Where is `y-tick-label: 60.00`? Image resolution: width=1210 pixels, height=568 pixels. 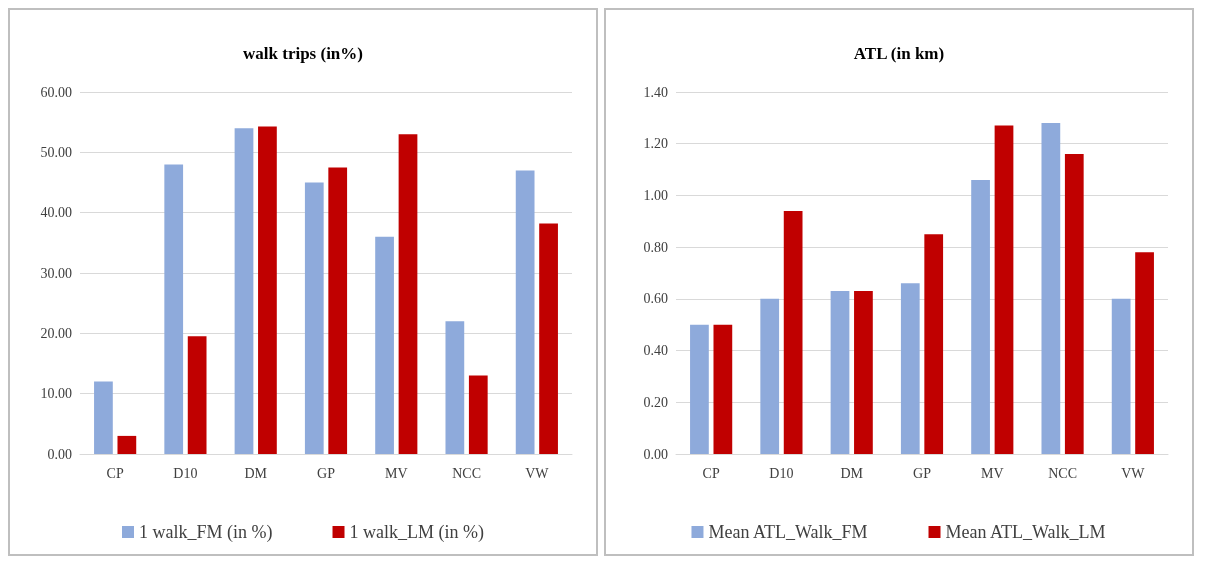
y-tick-label: 60.00 is located at coordinates (56, 92).